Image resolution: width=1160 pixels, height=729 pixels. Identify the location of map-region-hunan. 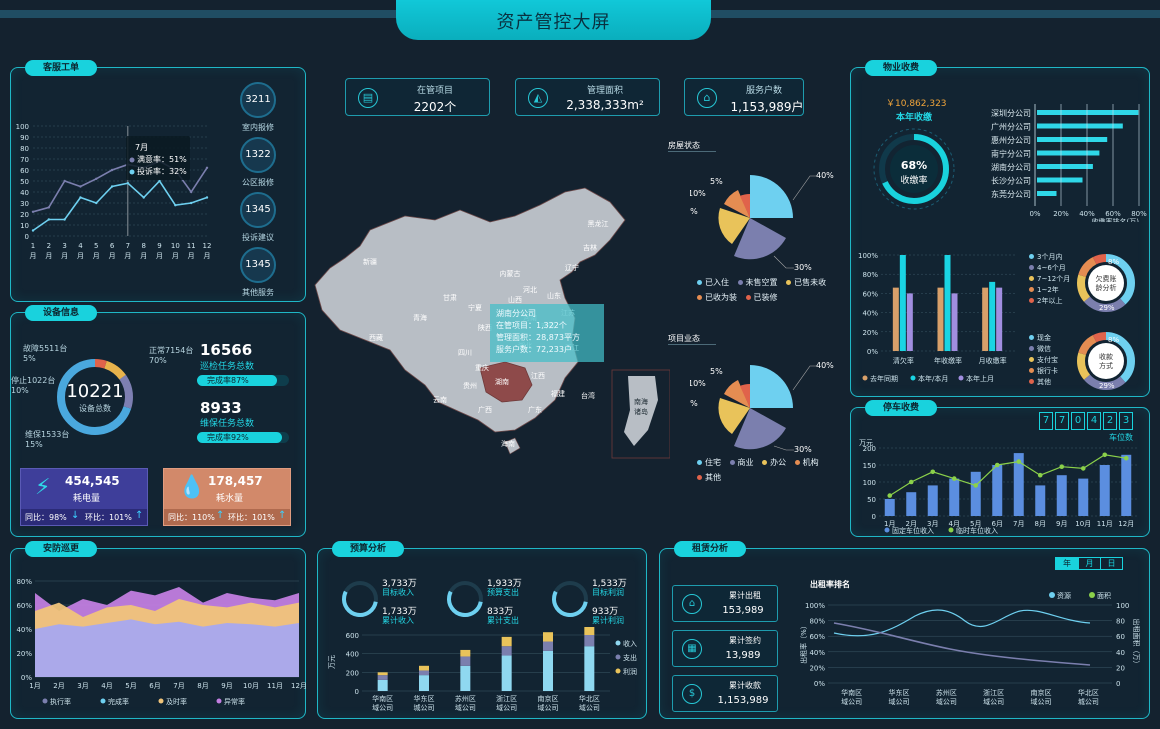
(506, 382).